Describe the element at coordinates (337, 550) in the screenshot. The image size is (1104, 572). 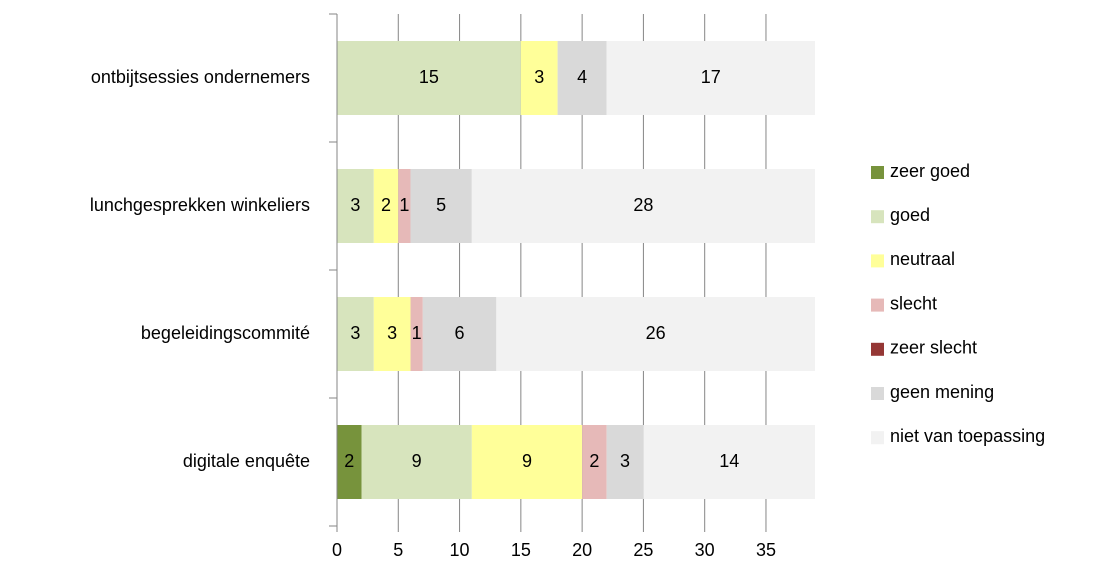
I see `x-tick-label: 0` at that location.